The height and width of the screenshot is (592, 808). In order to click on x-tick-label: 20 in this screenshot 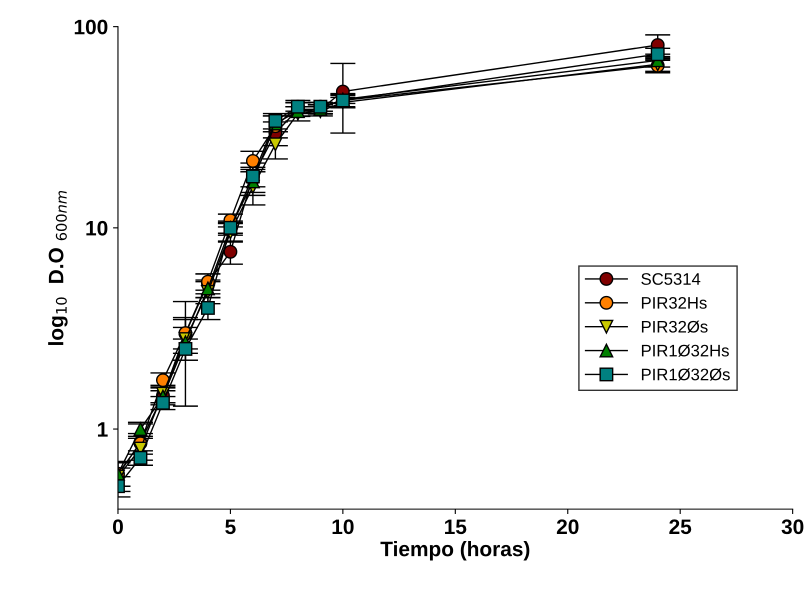, I will do `click(567, 526)`.